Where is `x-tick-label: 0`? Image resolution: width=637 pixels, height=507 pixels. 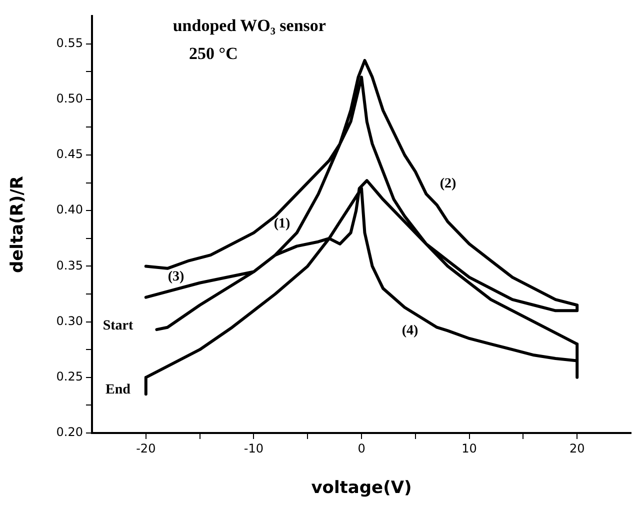
x-tick-label: 0 is located at coordinates (362, 448).